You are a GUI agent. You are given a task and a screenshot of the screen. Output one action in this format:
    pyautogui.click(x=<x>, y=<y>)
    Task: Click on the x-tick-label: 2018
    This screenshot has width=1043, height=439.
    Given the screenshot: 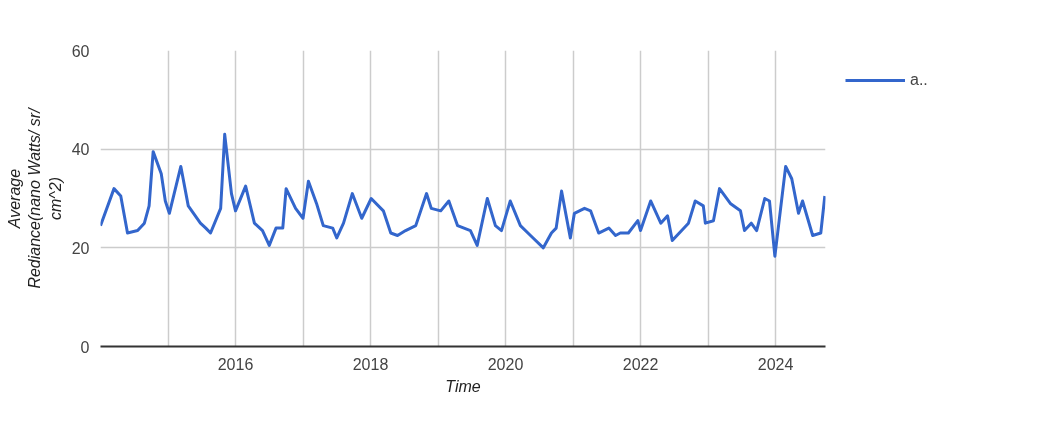 What is the action you would take?
    pyautogui.click(x=370, y=364)
    